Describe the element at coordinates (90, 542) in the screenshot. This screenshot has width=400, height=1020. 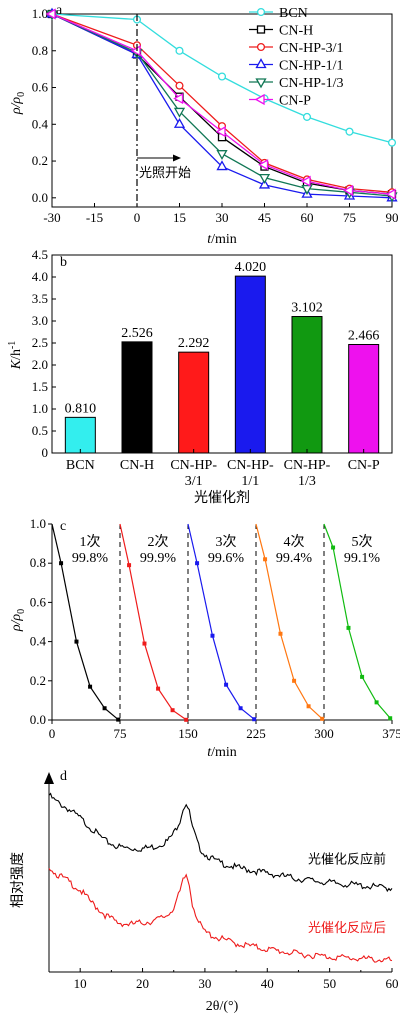
I see `cycle-label: 1次` at that location.